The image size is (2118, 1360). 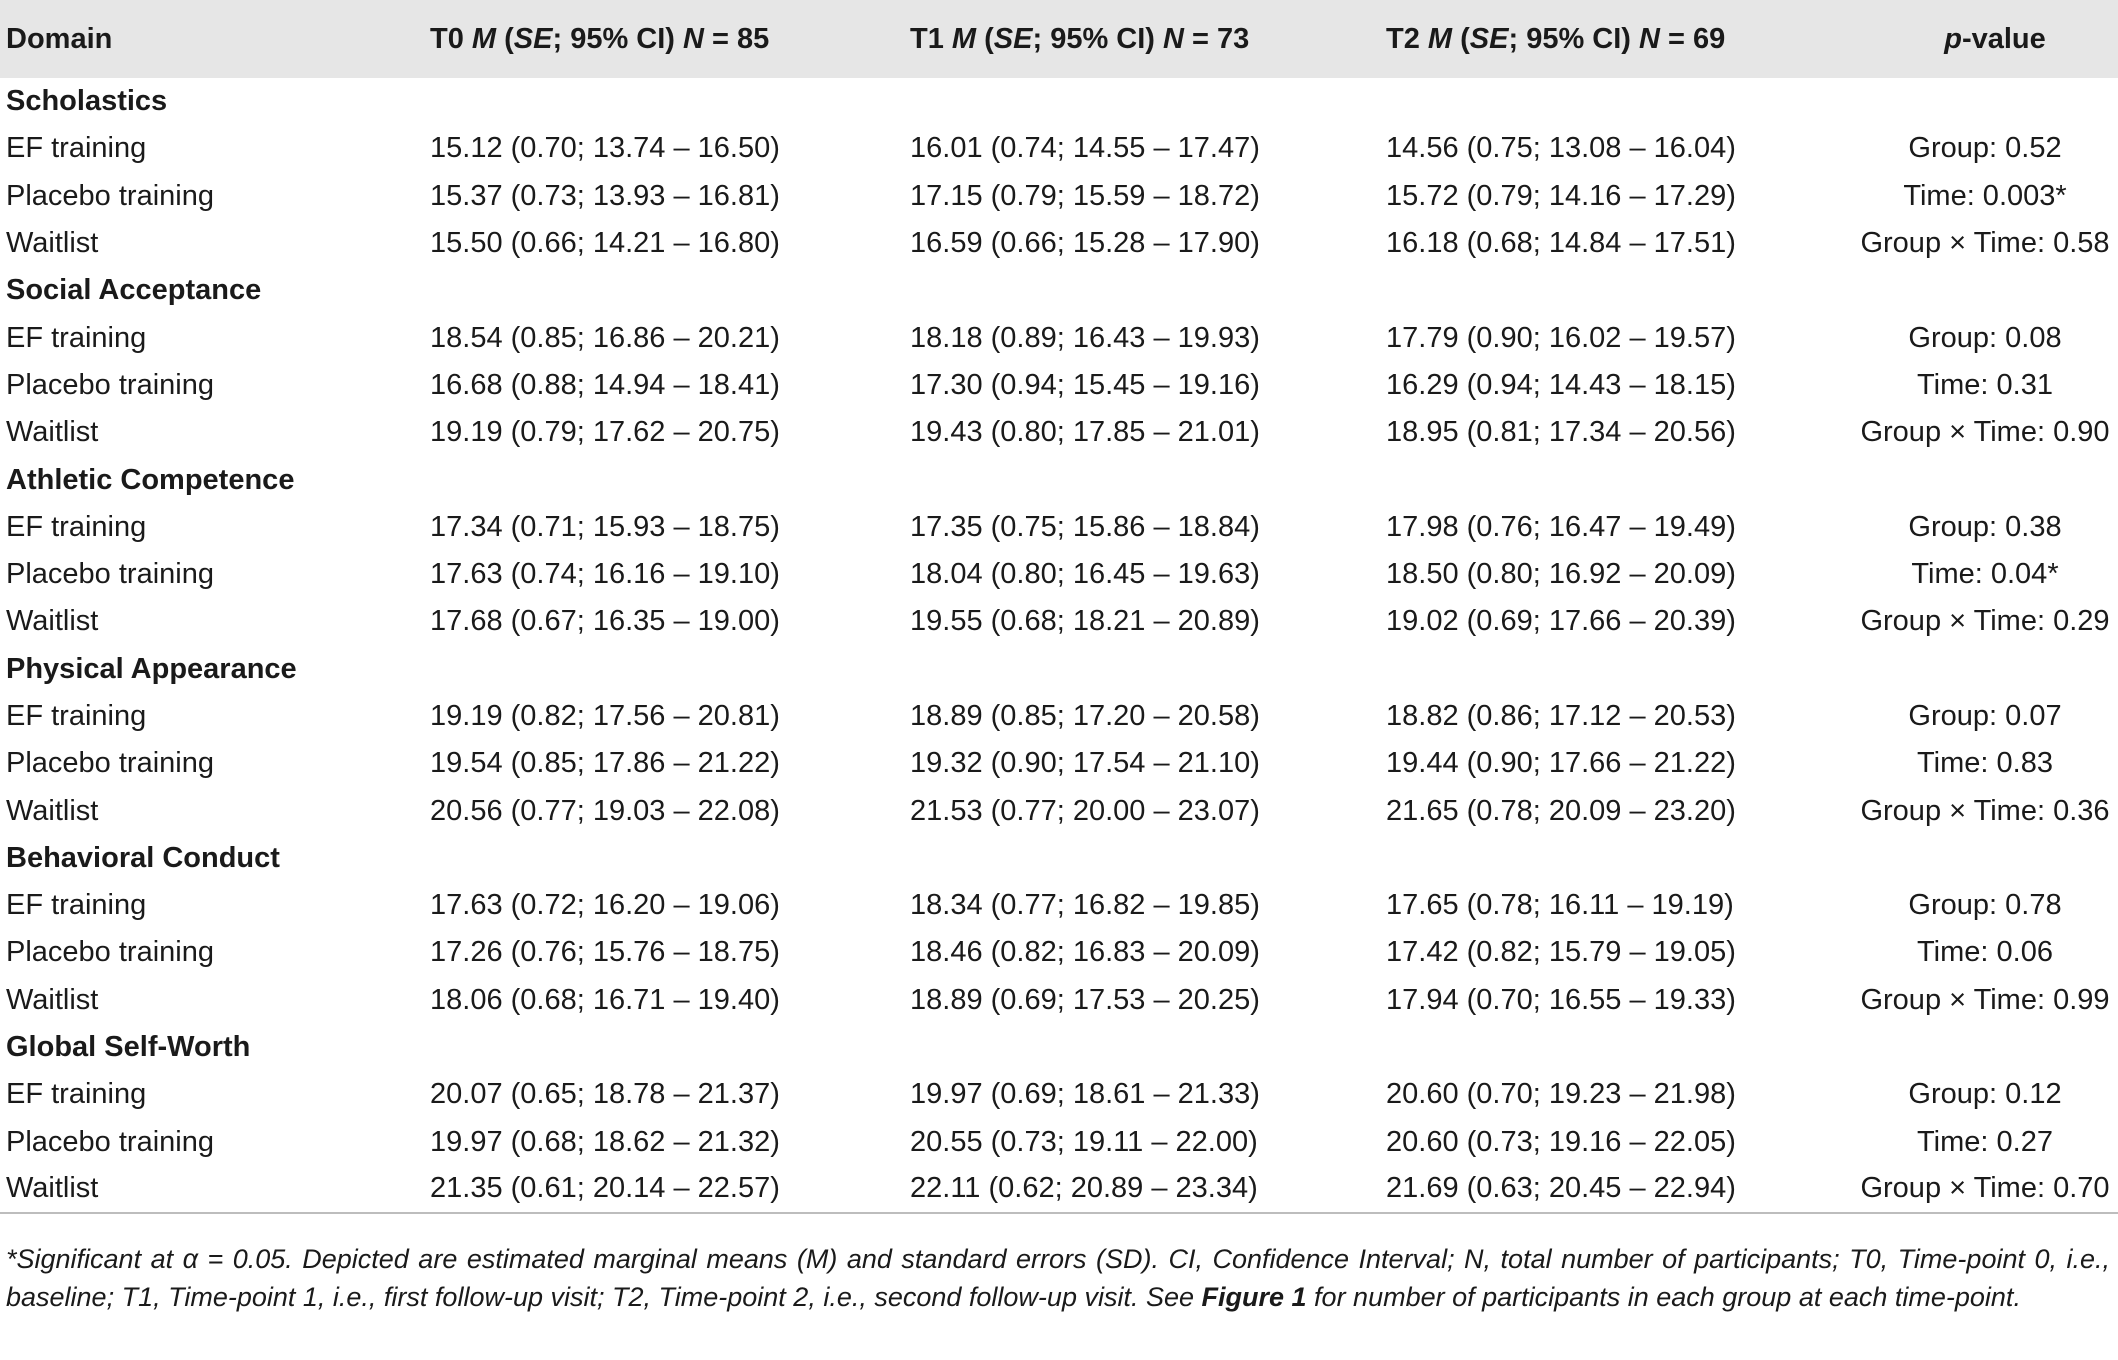 What do you see at coordinates (1985, 763) in the screenshot?
I see `cell-p-value: Time: 0.83` at bounding box center [1985, 763].